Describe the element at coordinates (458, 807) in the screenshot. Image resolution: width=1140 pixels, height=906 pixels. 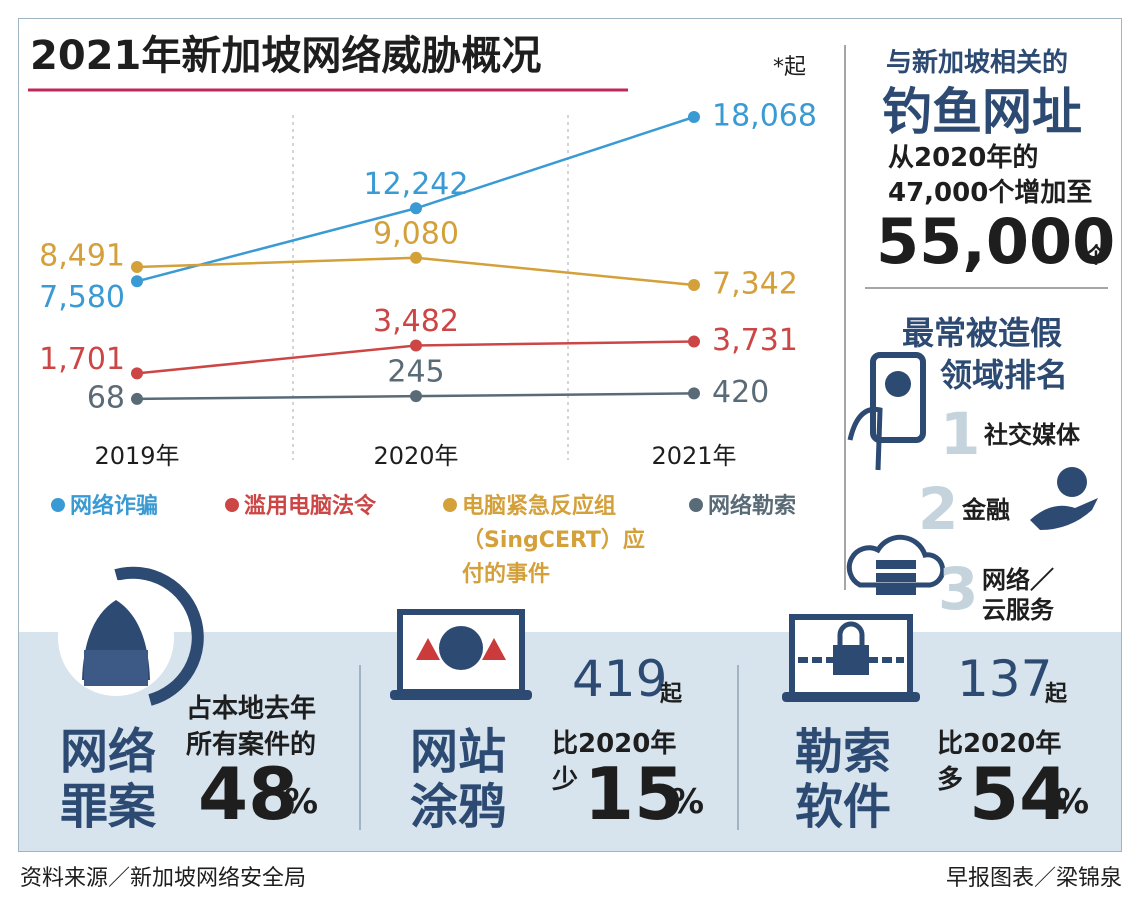
I see `stat-title: 涂鸦` at that location.